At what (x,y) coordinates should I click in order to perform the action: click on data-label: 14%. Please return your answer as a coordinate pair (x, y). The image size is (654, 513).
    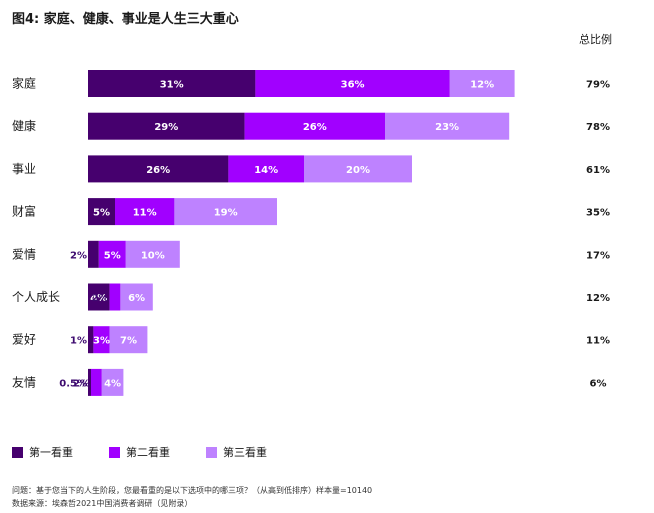
    Looking at the image, I should click on (266, 170).